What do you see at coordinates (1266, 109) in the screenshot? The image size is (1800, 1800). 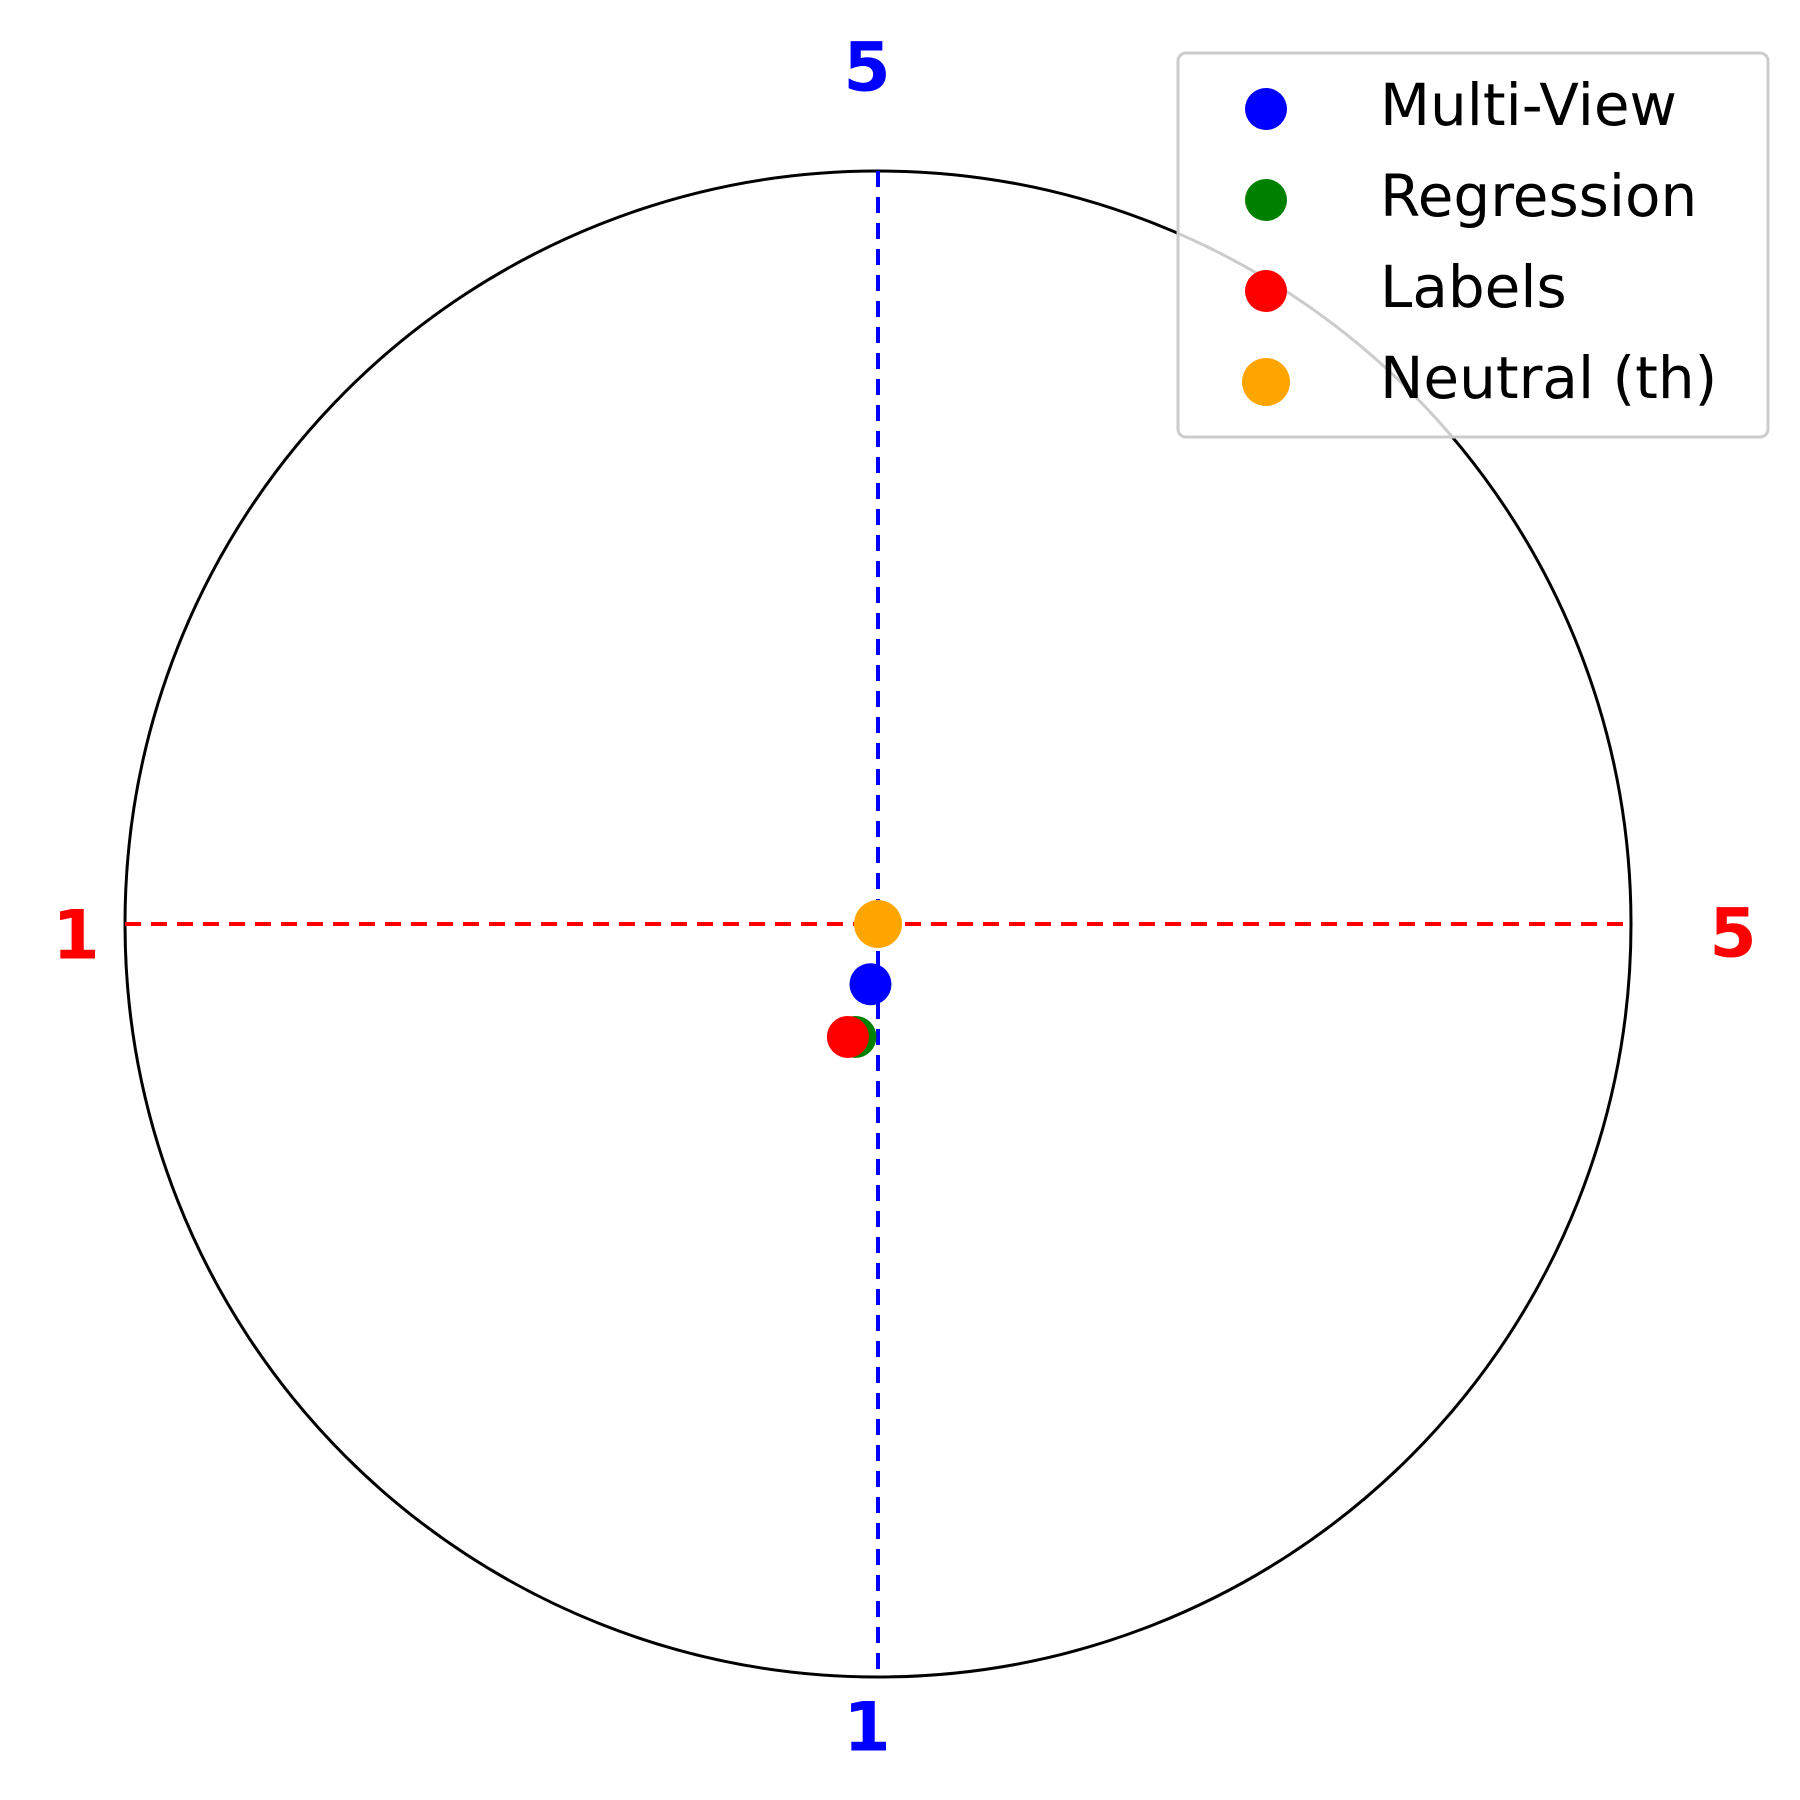 I see `legend-marker-multi-view` at bounding box center [1266, 109].